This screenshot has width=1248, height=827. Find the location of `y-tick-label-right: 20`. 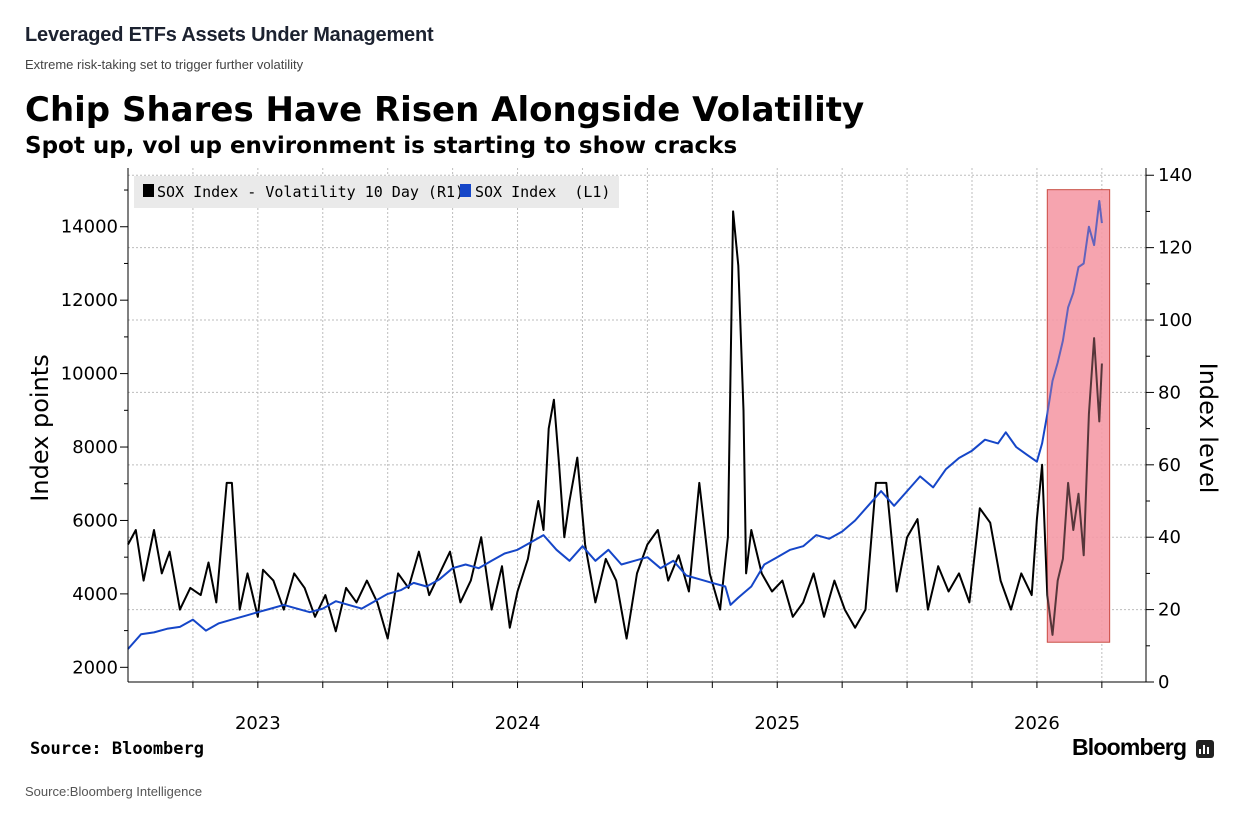

y-tick-label-right: 20 is located at coordinates (1169, 610).